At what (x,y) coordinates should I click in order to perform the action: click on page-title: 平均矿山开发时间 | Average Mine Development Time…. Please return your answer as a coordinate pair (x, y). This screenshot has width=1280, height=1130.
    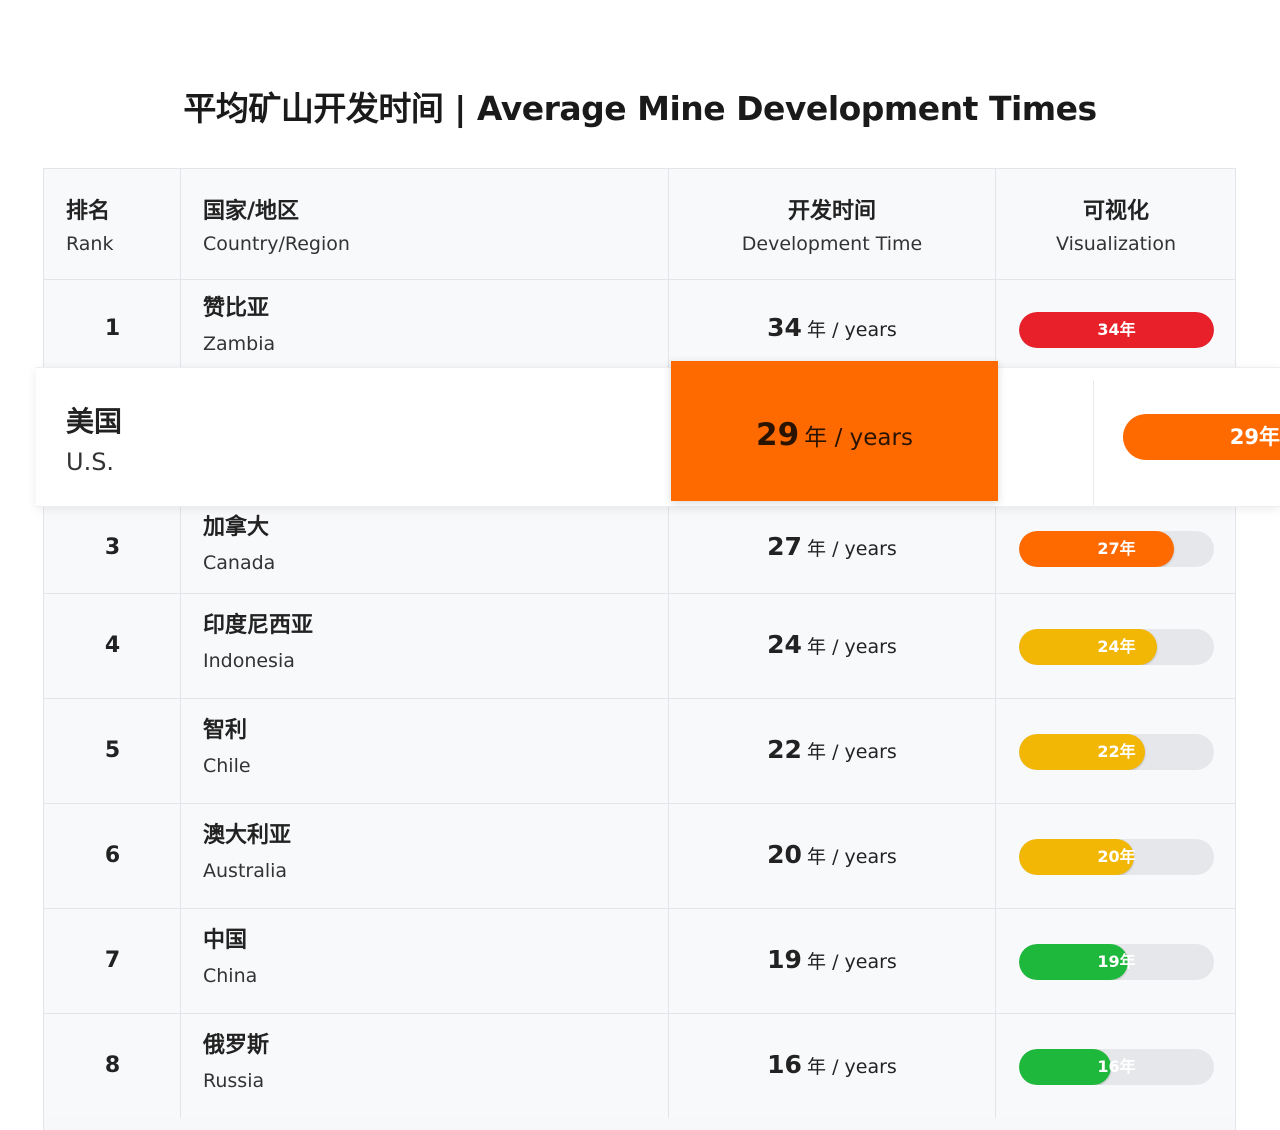
    Looking at the image, I should click on (640, 108).